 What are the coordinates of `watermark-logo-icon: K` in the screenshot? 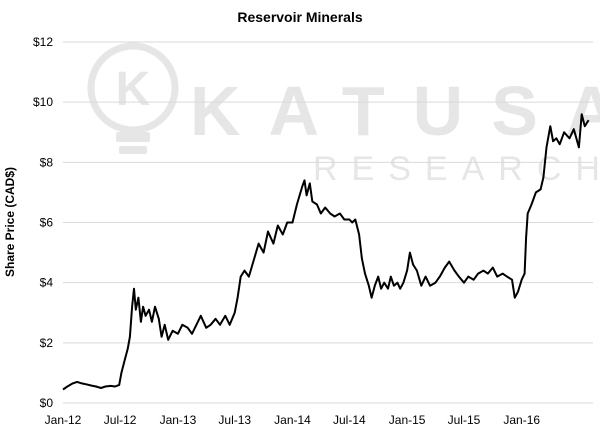 It's located at (133, 98).